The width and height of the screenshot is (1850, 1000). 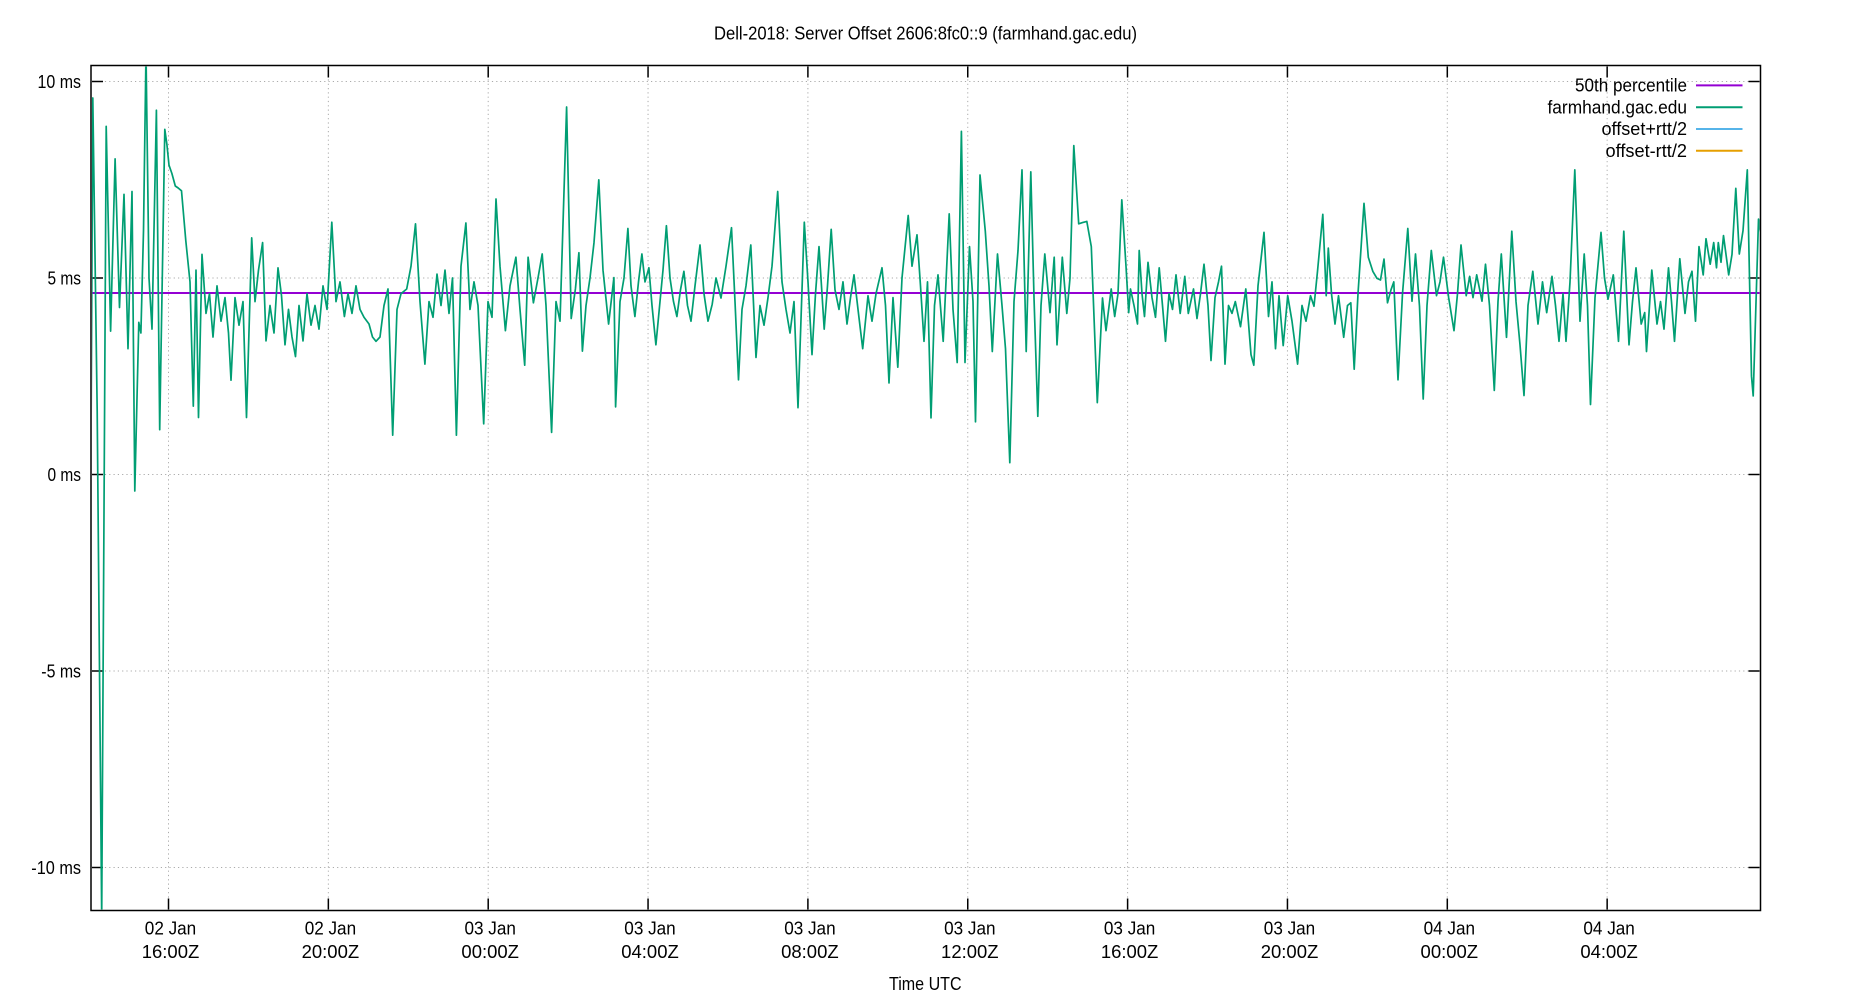 What do you see at coordinates (1647, 151) in the screenshot?
I see `svg-text: offset-rtt/2` at bounding box center [1647, 151].